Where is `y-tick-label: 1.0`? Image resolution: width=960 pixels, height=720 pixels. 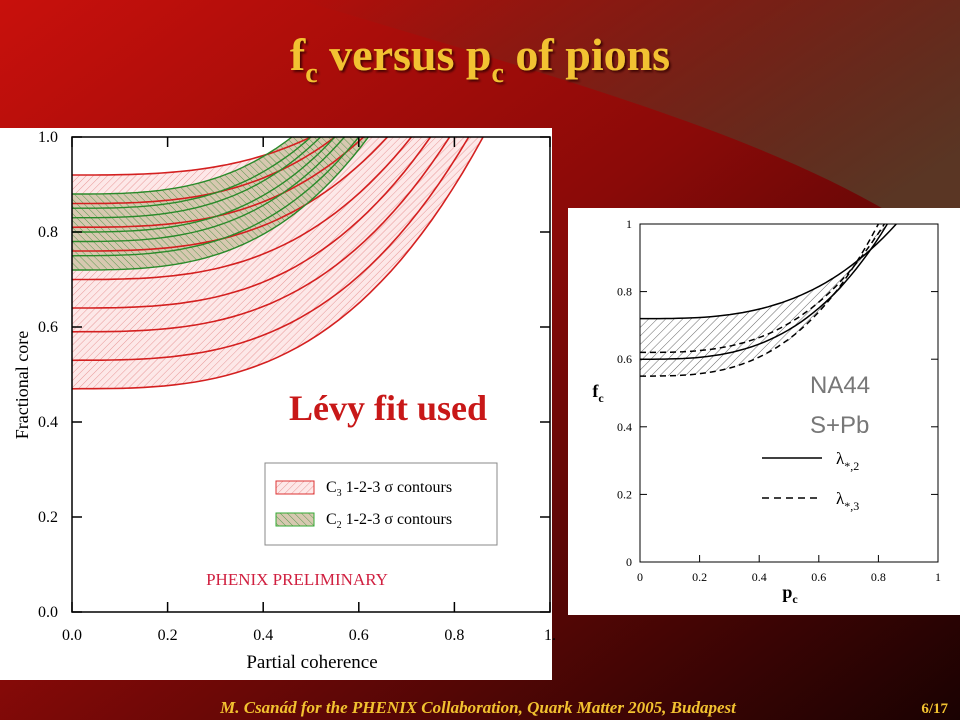
y-tick-label: 1.0 is located at coordinates (48, 137).